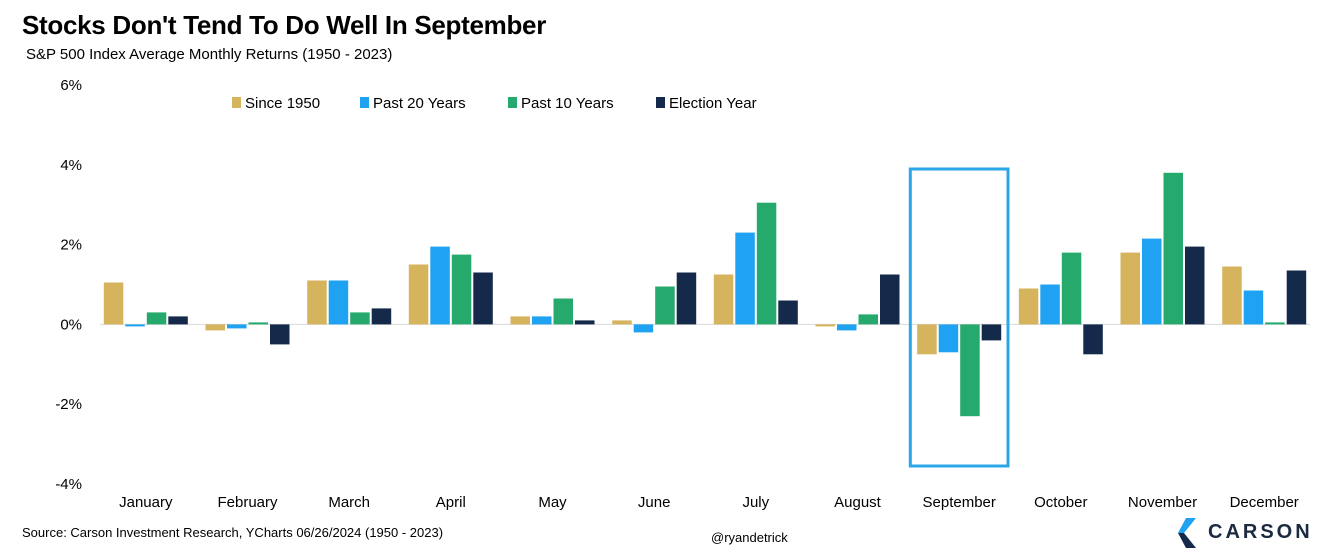 The width and height of the screenshot is (1326, 558). Describe the element at coordinates (1195, 285) in the screenshot. I see `bar-election-year-november` at that location.